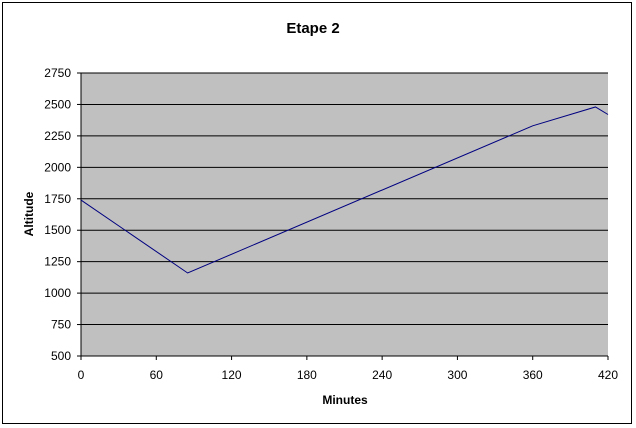 This screenshot has height=428, width=636. What do you see at coordinates (57, 73) in the screenshot?
I see `y-tick-label: 2750` at bounding box center [57, 73].